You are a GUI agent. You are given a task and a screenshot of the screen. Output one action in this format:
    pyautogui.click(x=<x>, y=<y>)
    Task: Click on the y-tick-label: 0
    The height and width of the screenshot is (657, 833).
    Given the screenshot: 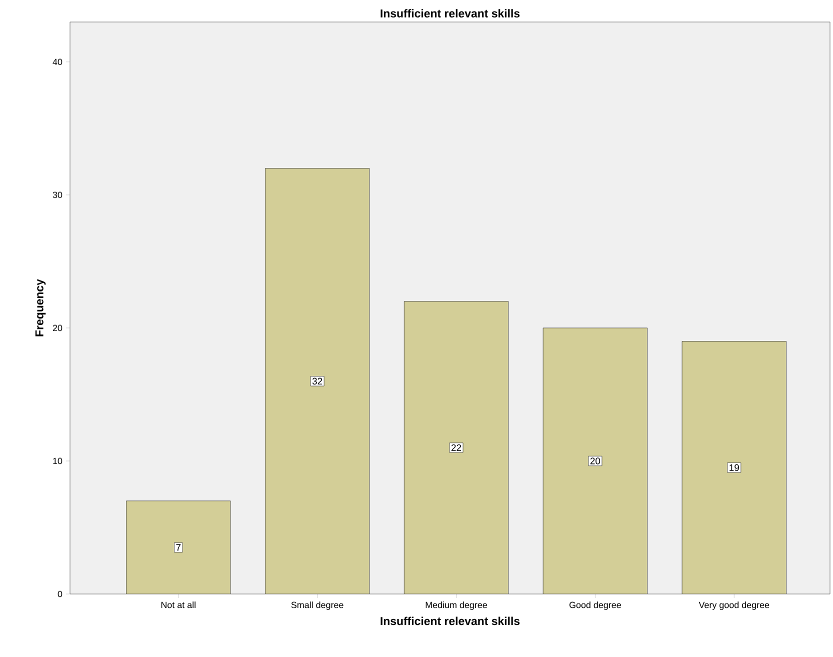 What is the action you would take?
    pyautogui.click(x=60, y=594)
    